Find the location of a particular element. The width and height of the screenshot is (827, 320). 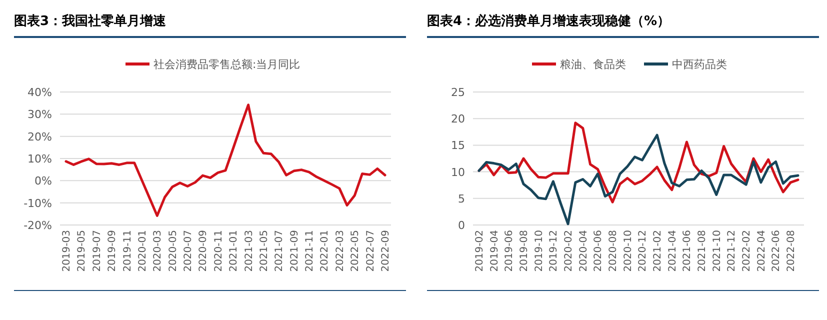

y-tick-label: 0% is located at coordinates (43, 181).